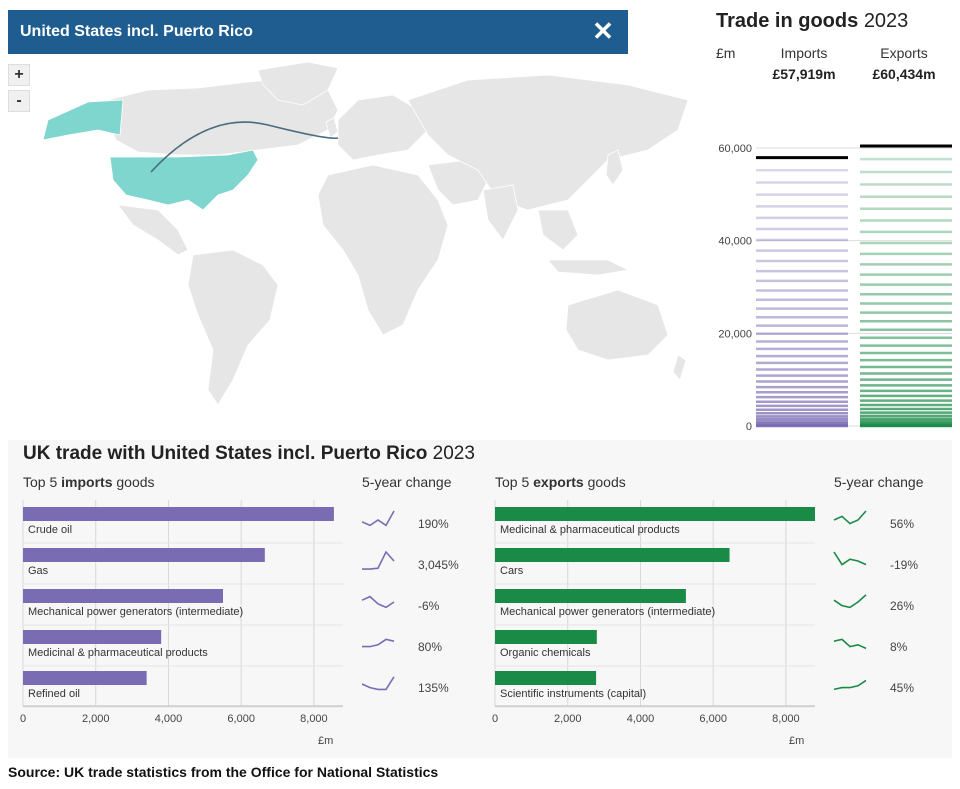  Describe the element at coordinates (902, 606) in the screenshot. I see `exports-change-value: 26%` at that location.